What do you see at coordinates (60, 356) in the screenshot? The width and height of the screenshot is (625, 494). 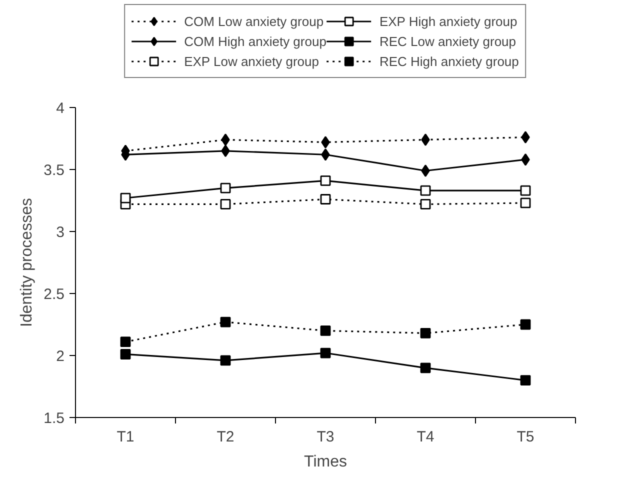 I see `y-tick-label: 2` at bounding box center [60, 356].